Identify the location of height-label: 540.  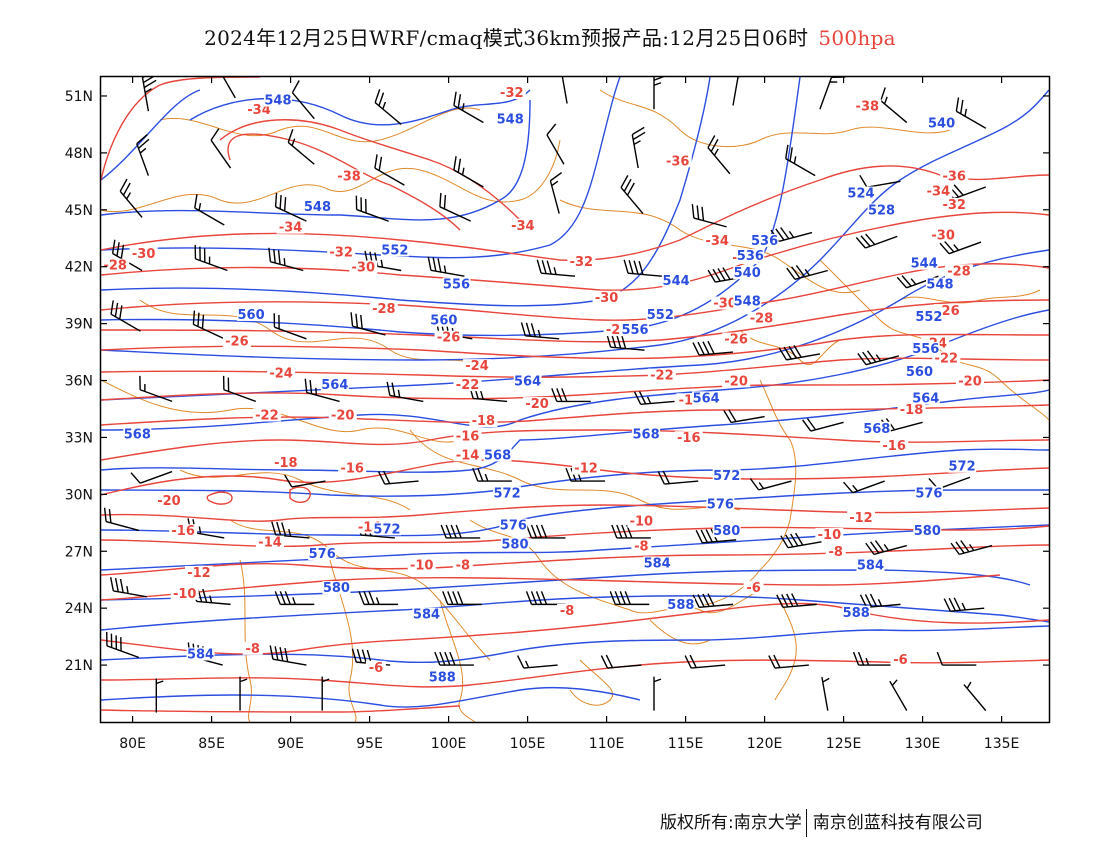
(747, 273).